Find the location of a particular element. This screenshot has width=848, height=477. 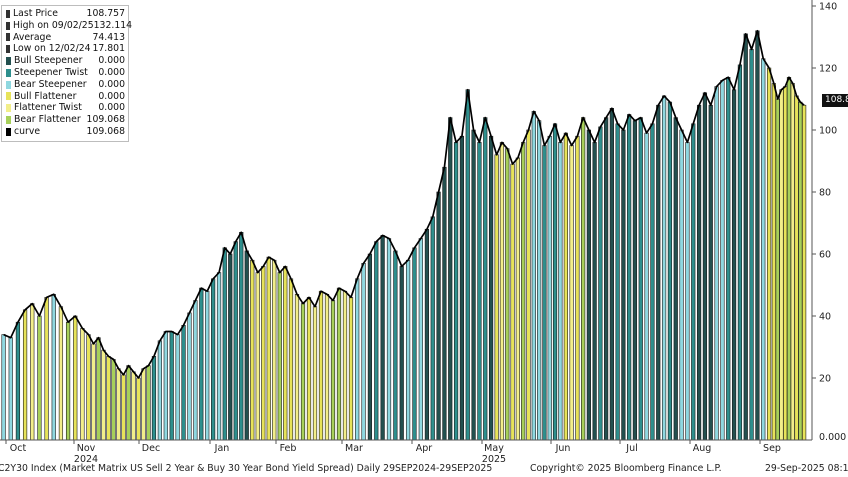

y-tick-label-0: 0.000 is located at coordinates (832, 437).